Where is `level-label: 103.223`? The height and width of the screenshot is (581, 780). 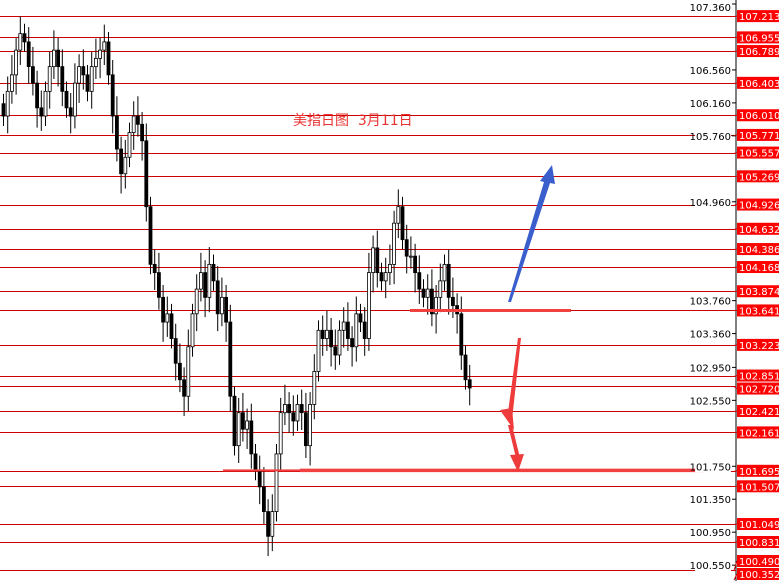
level-label: 103.223 is located at coordinates (759, 346).